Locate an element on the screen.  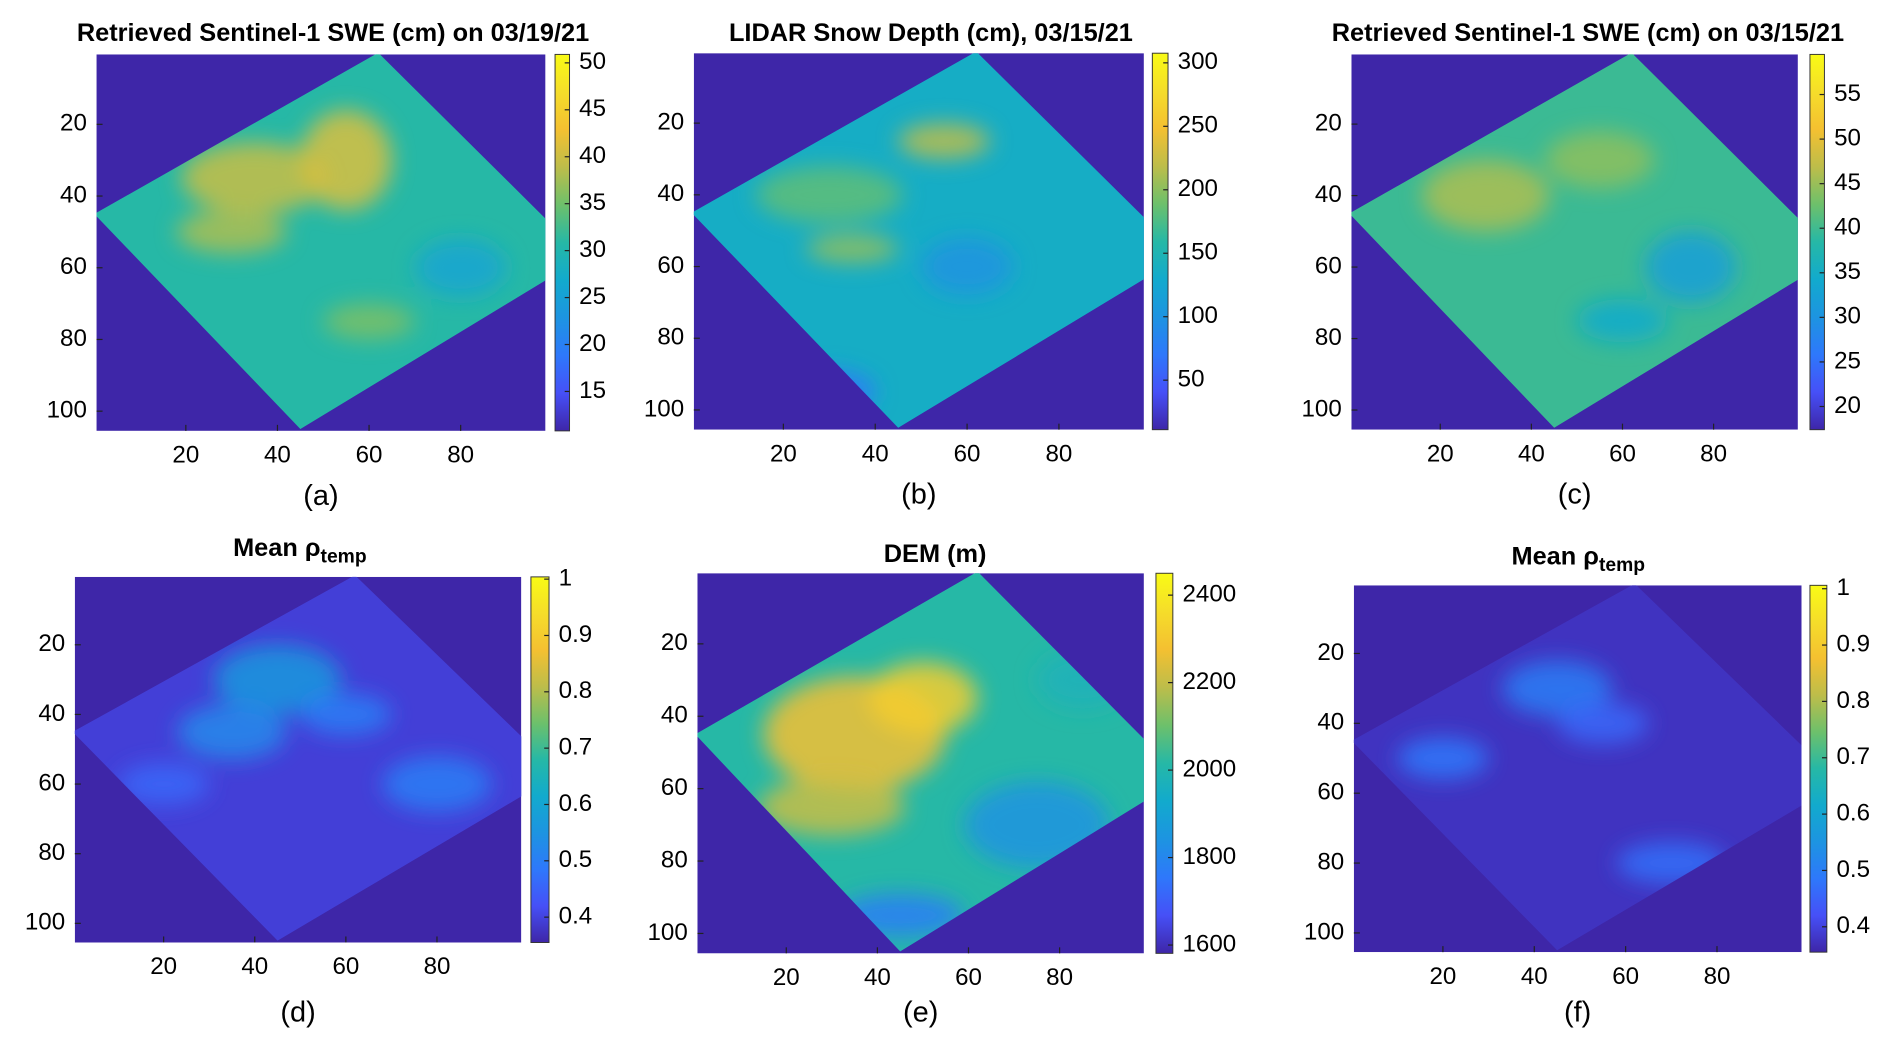
colorbar-tick-label: 2200 is located at coordinates (1210, 681).